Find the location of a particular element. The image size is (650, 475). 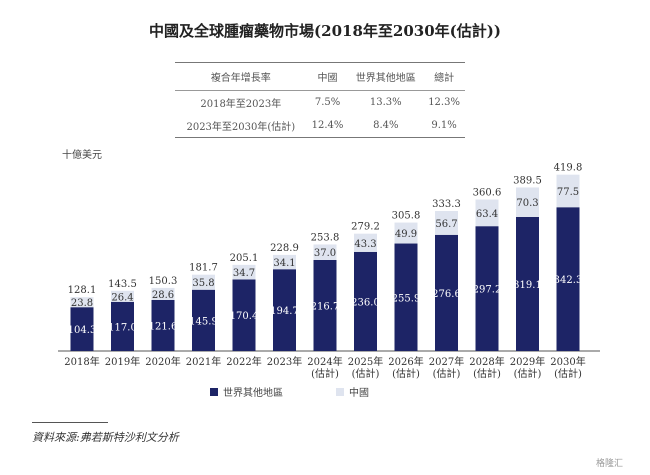

table-row: 2018年至2023年 7.5% 13.3% 12.3% is located at coordinates (320, 103).